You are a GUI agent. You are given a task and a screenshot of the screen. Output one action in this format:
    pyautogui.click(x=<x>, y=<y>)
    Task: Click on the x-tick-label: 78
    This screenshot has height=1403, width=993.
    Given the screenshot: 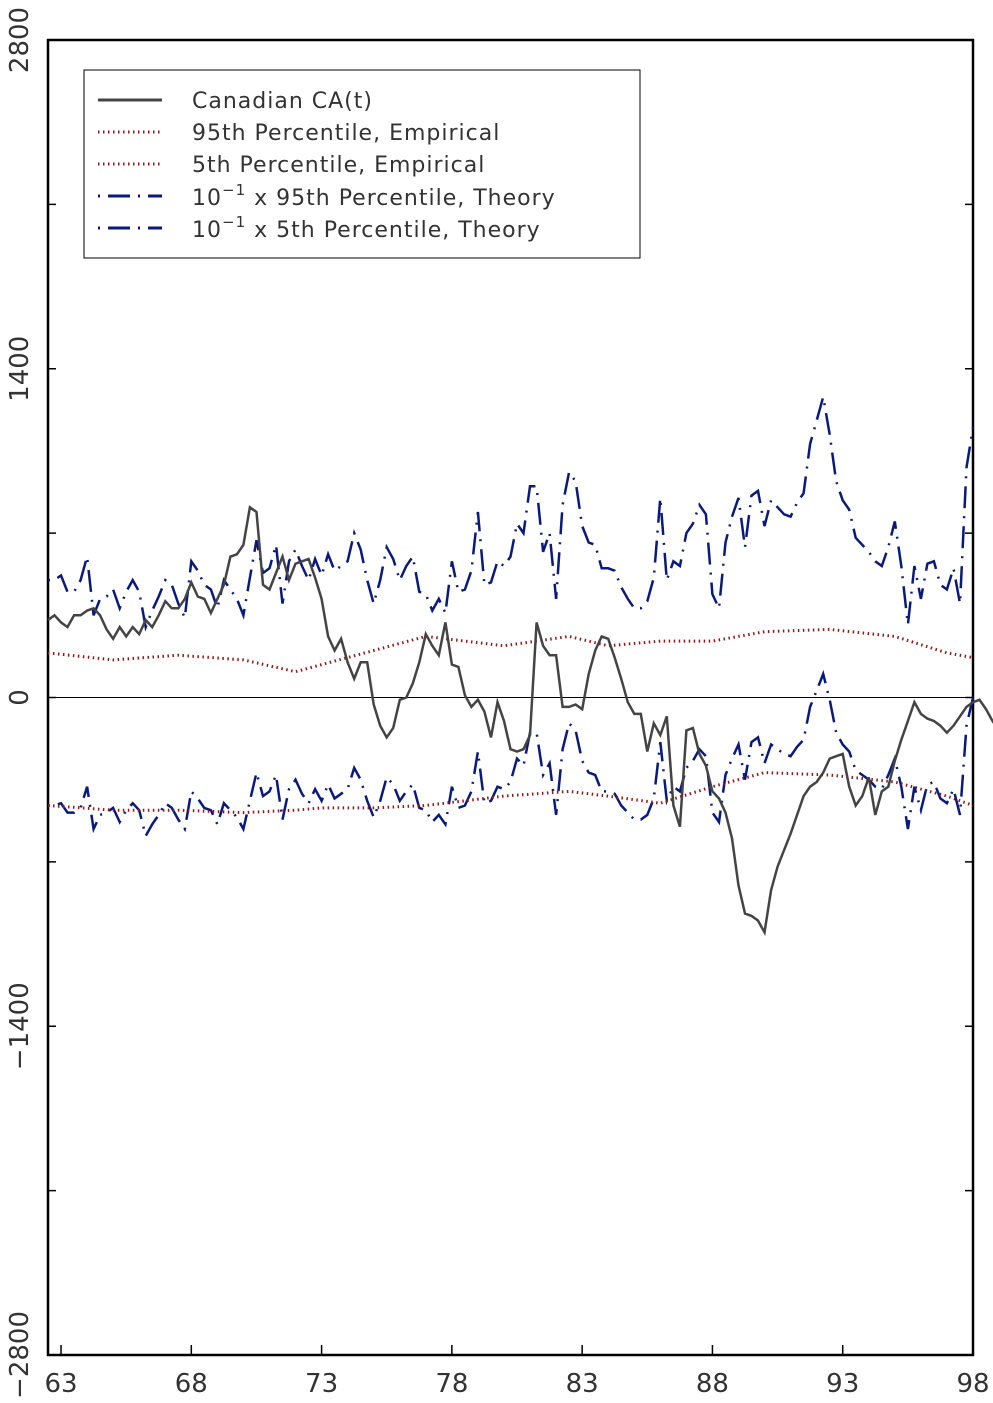 What is the action you would take?
    pyautogui.click(x=451, y=1384)
    